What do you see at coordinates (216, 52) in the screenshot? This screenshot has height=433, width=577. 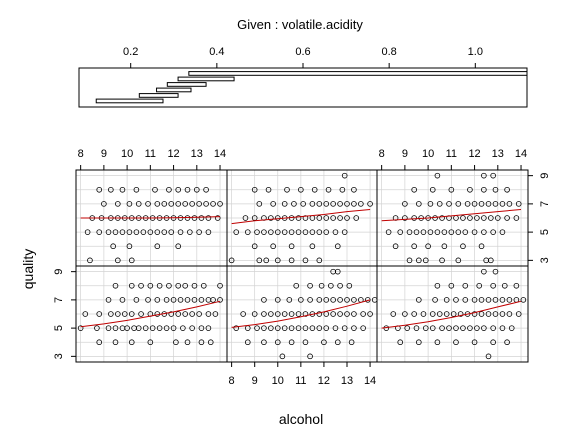 I see `given-axis-tick-label: 0.4` at bounding box center [216, 52].